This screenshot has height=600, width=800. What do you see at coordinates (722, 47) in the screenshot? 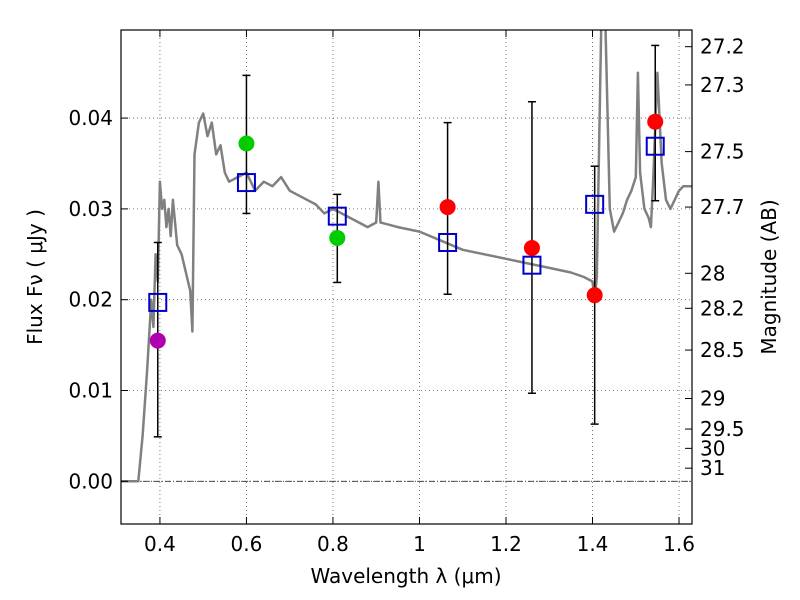
I see `right-tick-label: 27.2` at bounding box center [722, 47].